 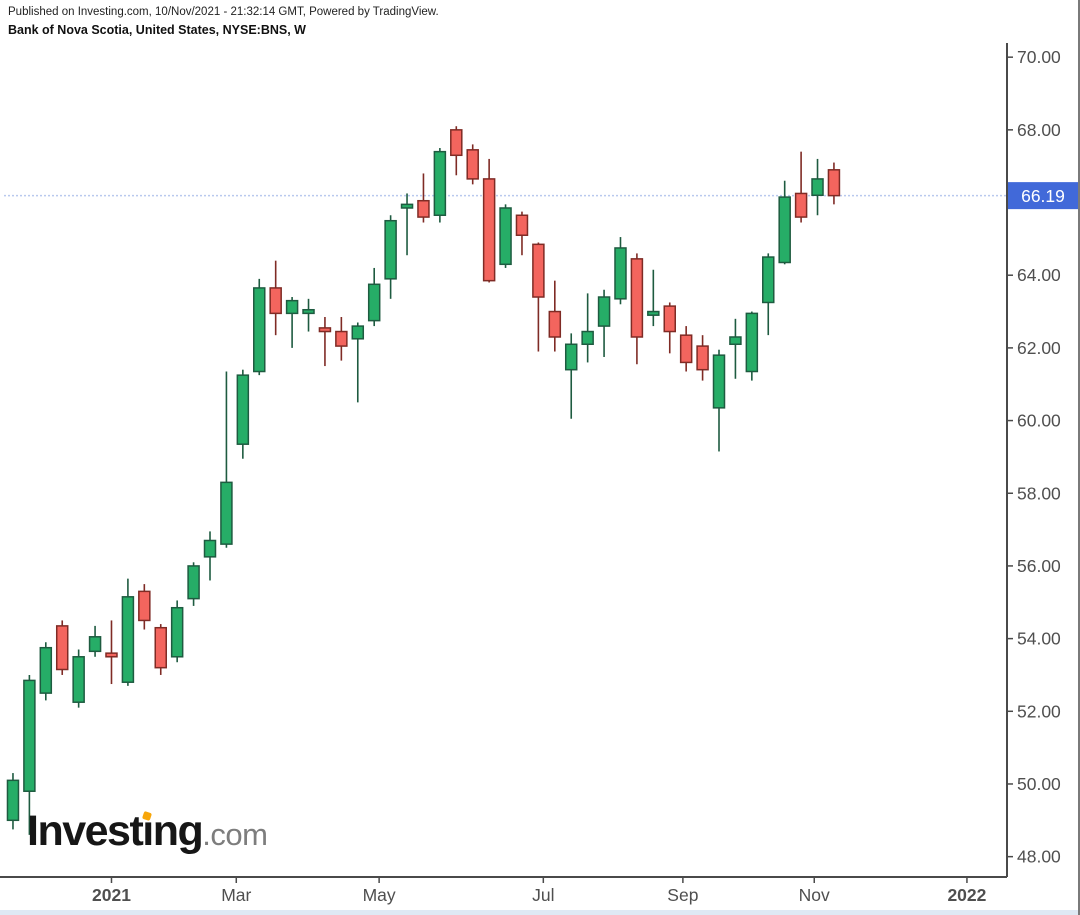 What do you see at coordinates (814, 895) in the screenshot?
I see `x-tick-label: Nov` at bounding box center [814, 895].